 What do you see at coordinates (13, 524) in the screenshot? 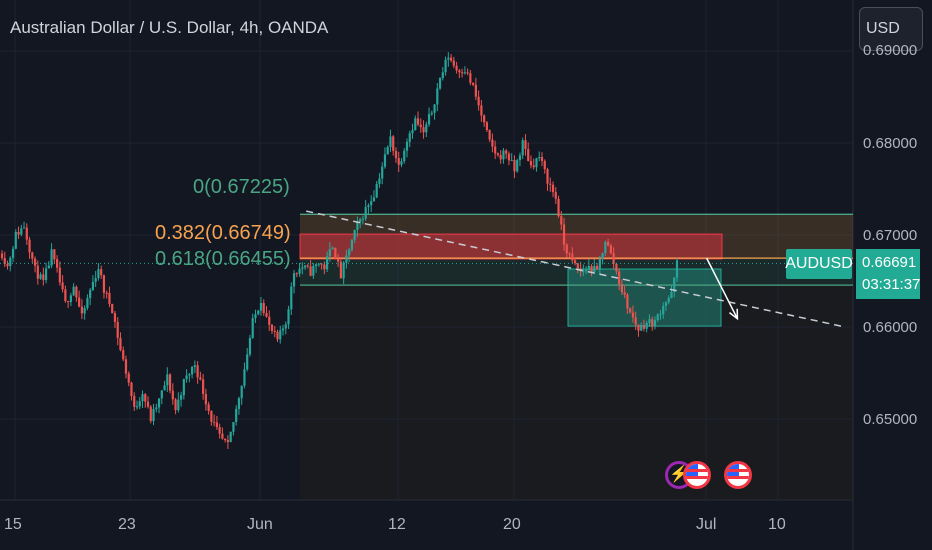
I see `x-tick-label: 15` at bounding box center [13, 524].